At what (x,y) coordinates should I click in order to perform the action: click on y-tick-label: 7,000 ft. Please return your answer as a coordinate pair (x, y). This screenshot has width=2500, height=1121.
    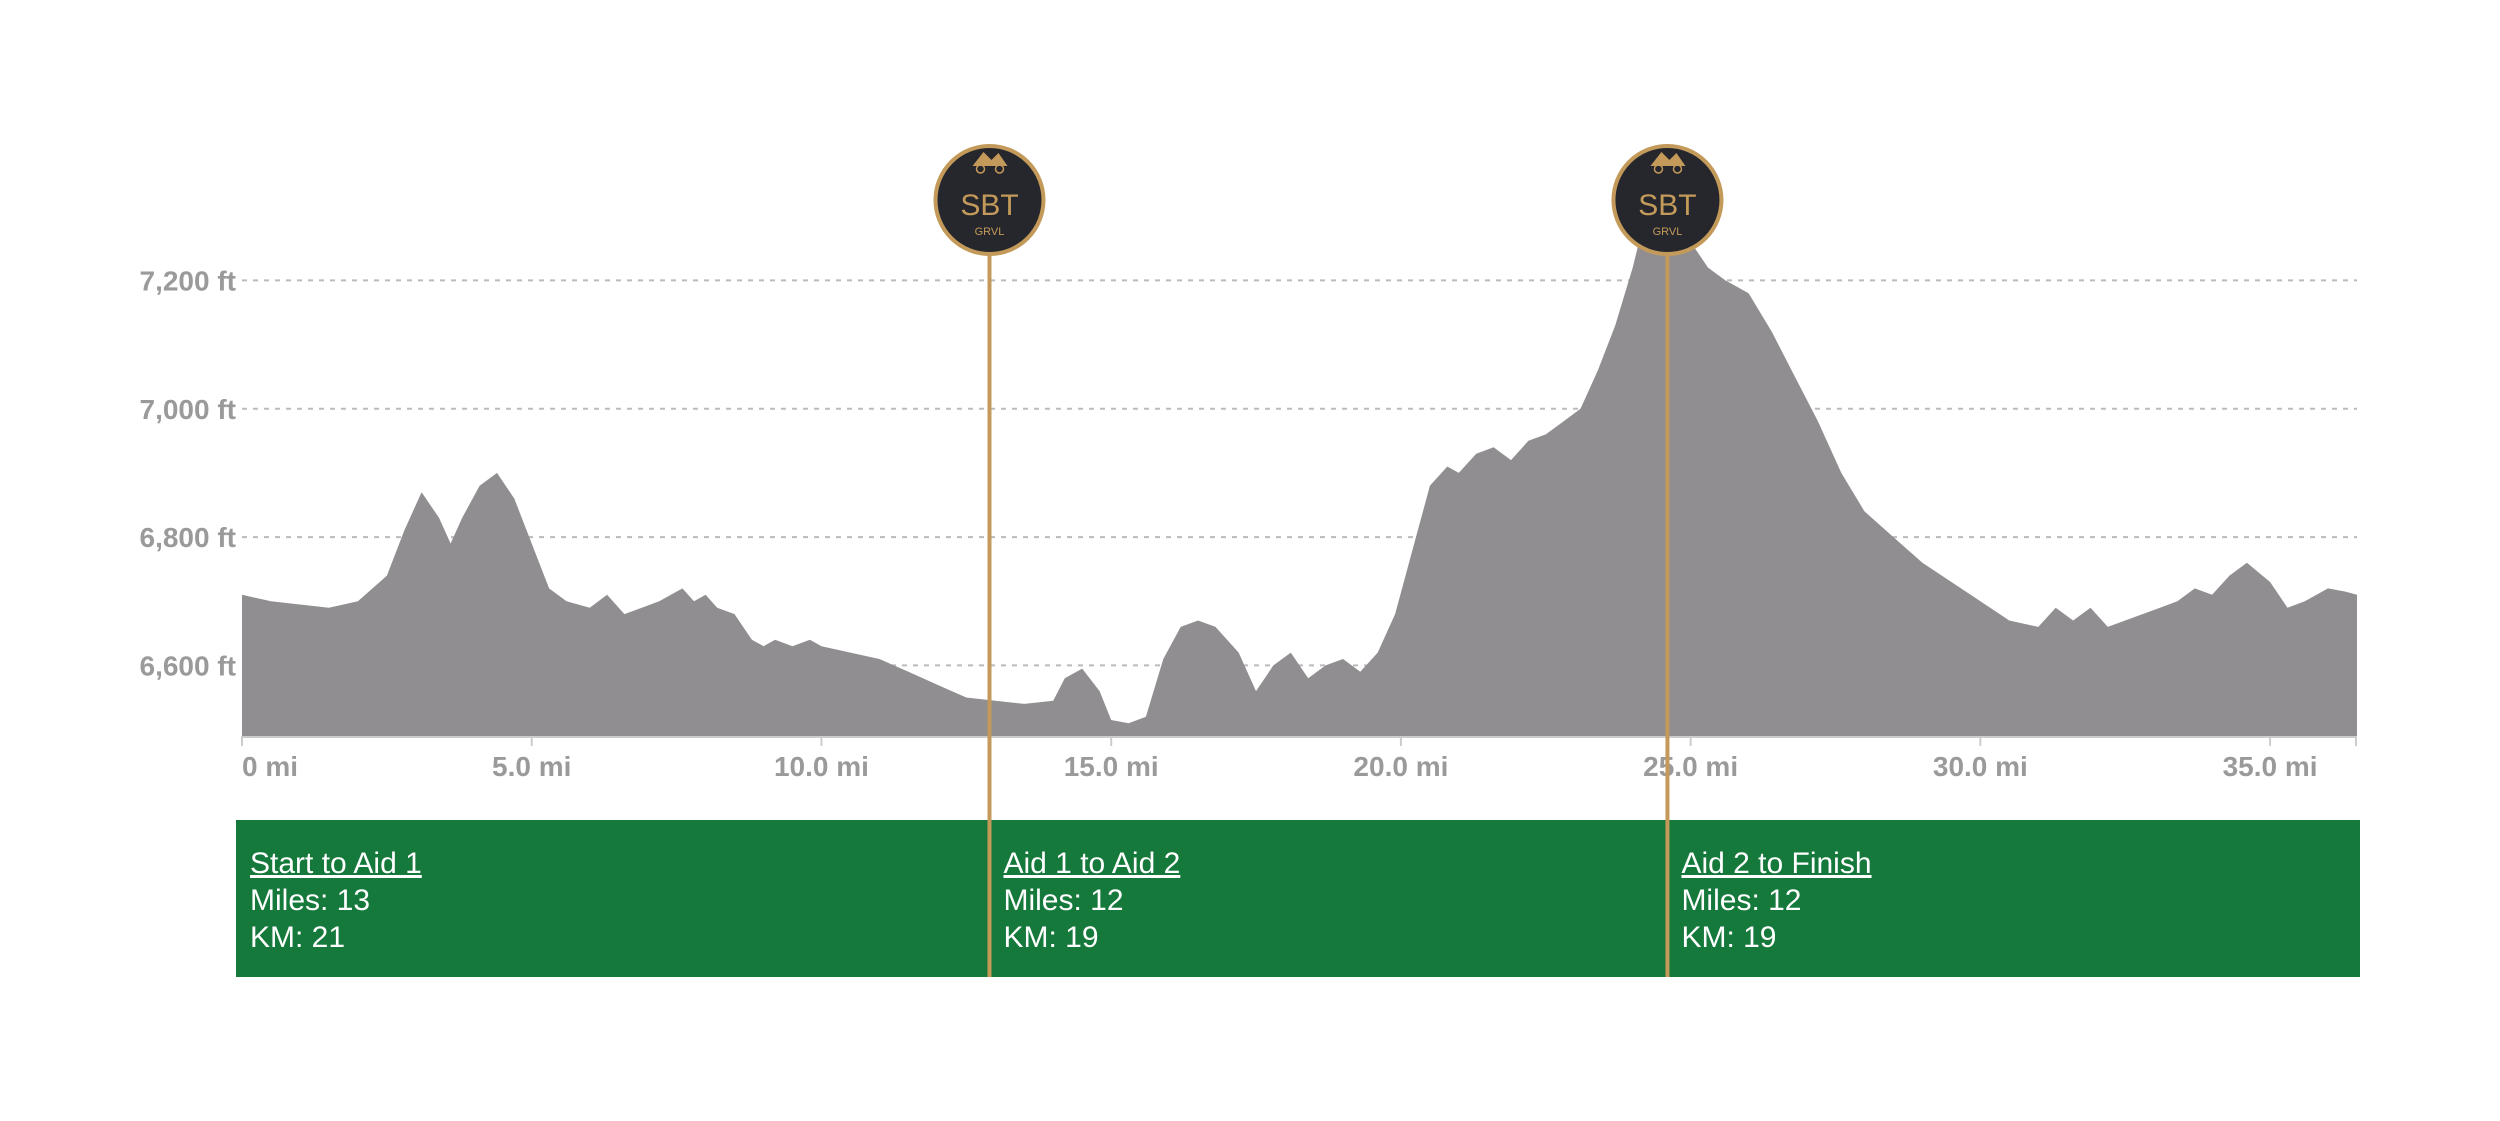
    Looking at the image, I should click on (188, 409).